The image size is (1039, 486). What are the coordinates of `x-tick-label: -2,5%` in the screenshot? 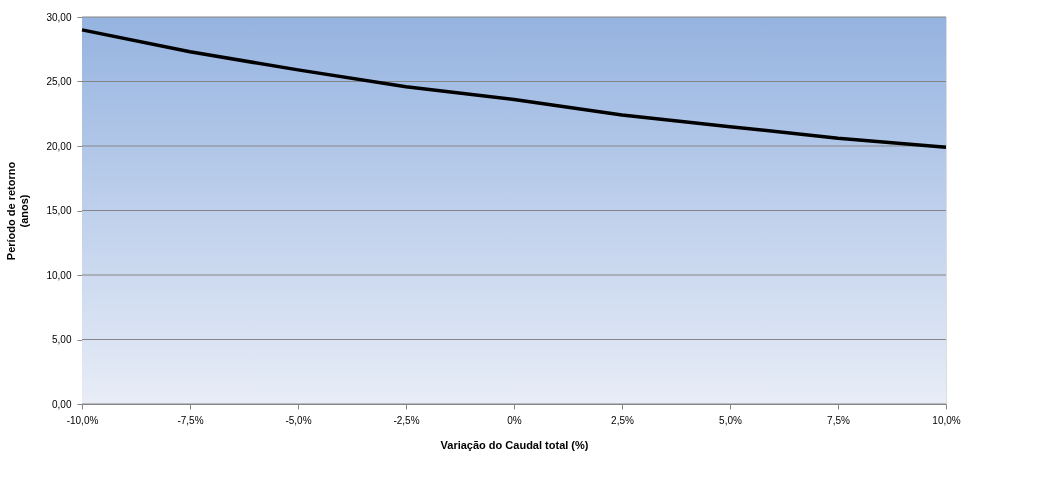 It's located at (406, 420).